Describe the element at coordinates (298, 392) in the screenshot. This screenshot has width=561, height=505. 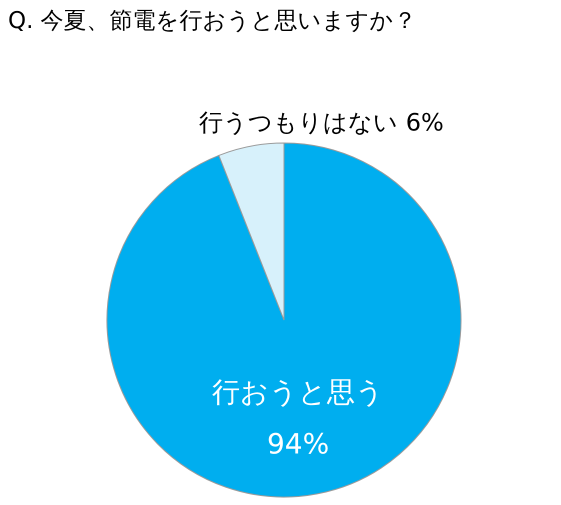
I see `slice-label: 行おうと思う` at that location.